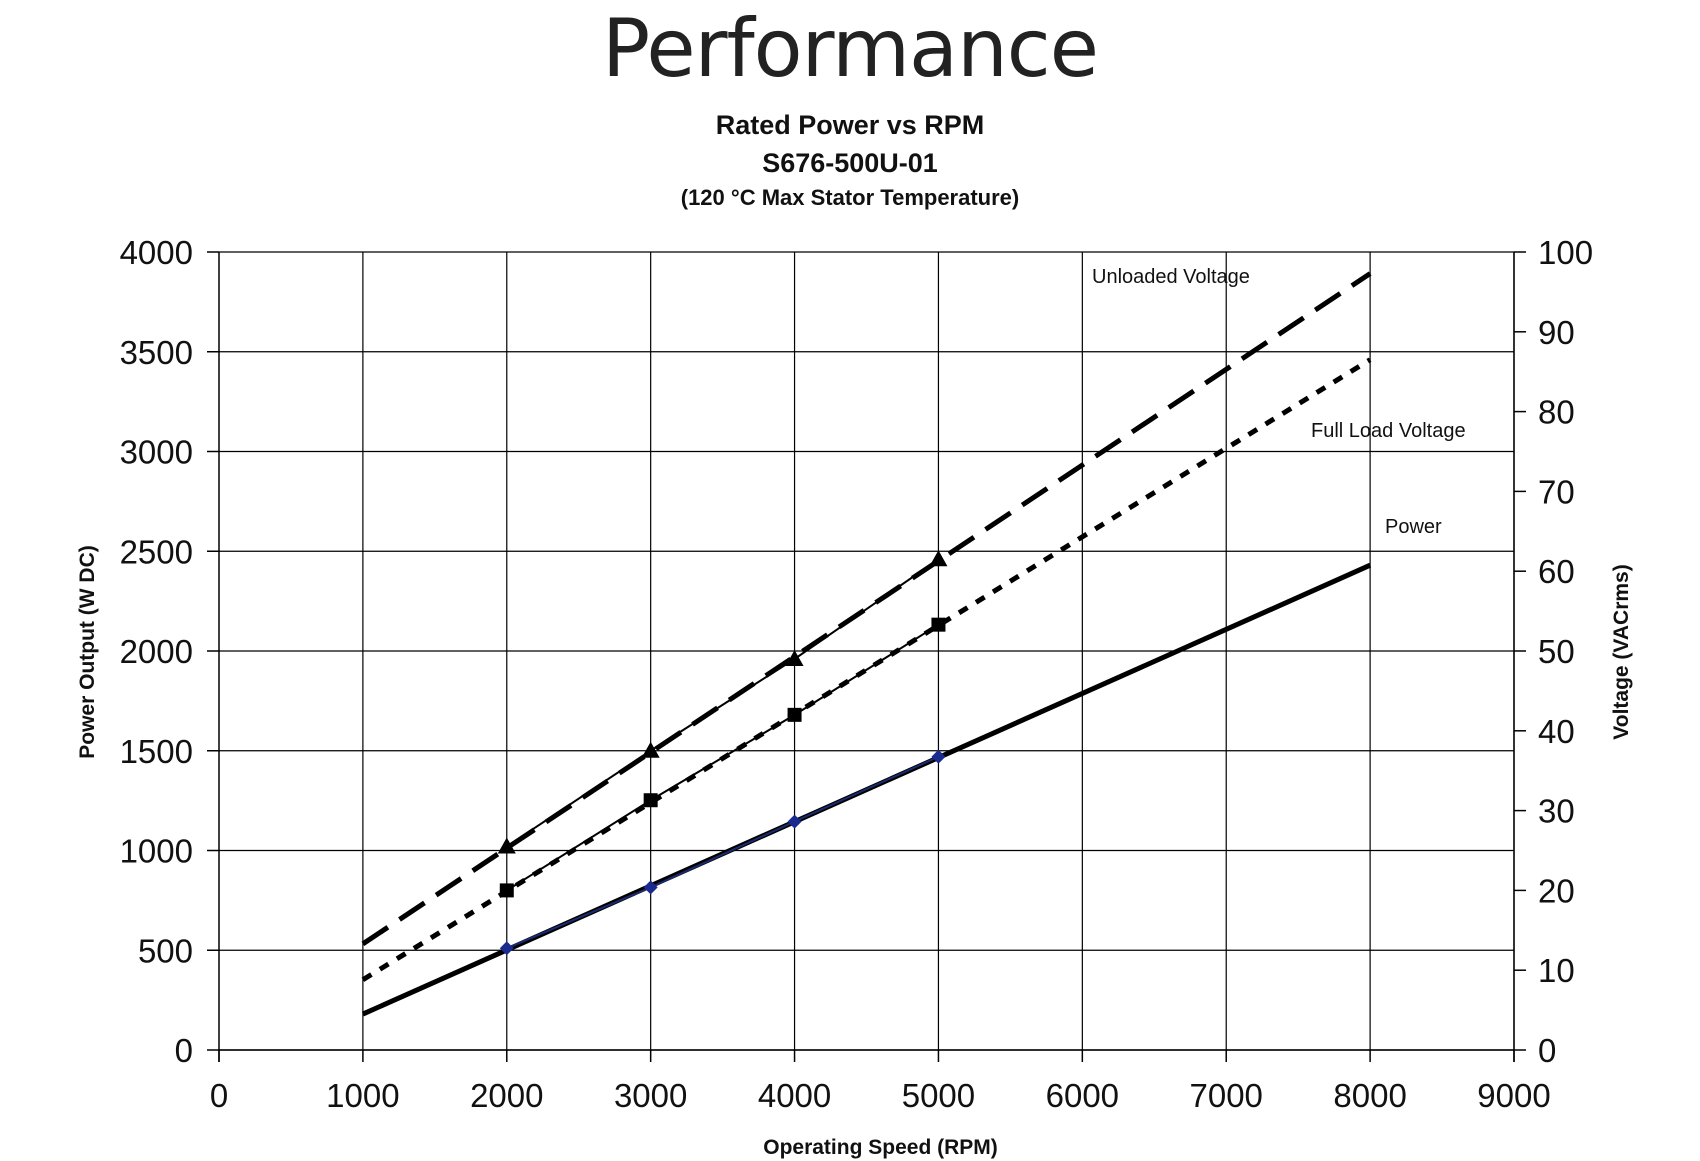 Image resolution: width=1700 pixels, height=1161 pixels. I want to click on full-load-voltage-data-line, so click(722, 757).